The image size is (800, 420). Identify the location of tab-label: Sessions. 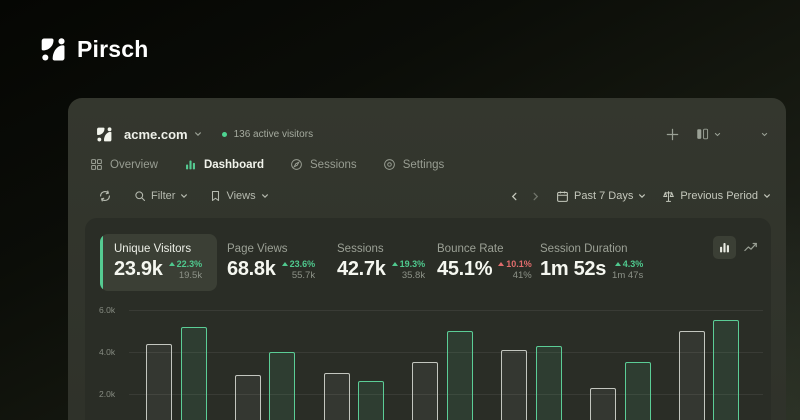
(333, 164).